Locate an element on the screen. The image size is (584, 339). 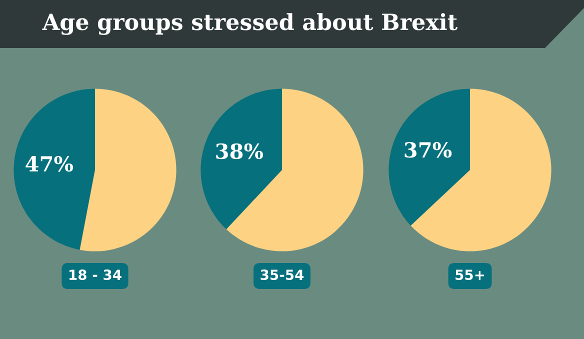
data-label: 47% is located at coordinates (50, 164).